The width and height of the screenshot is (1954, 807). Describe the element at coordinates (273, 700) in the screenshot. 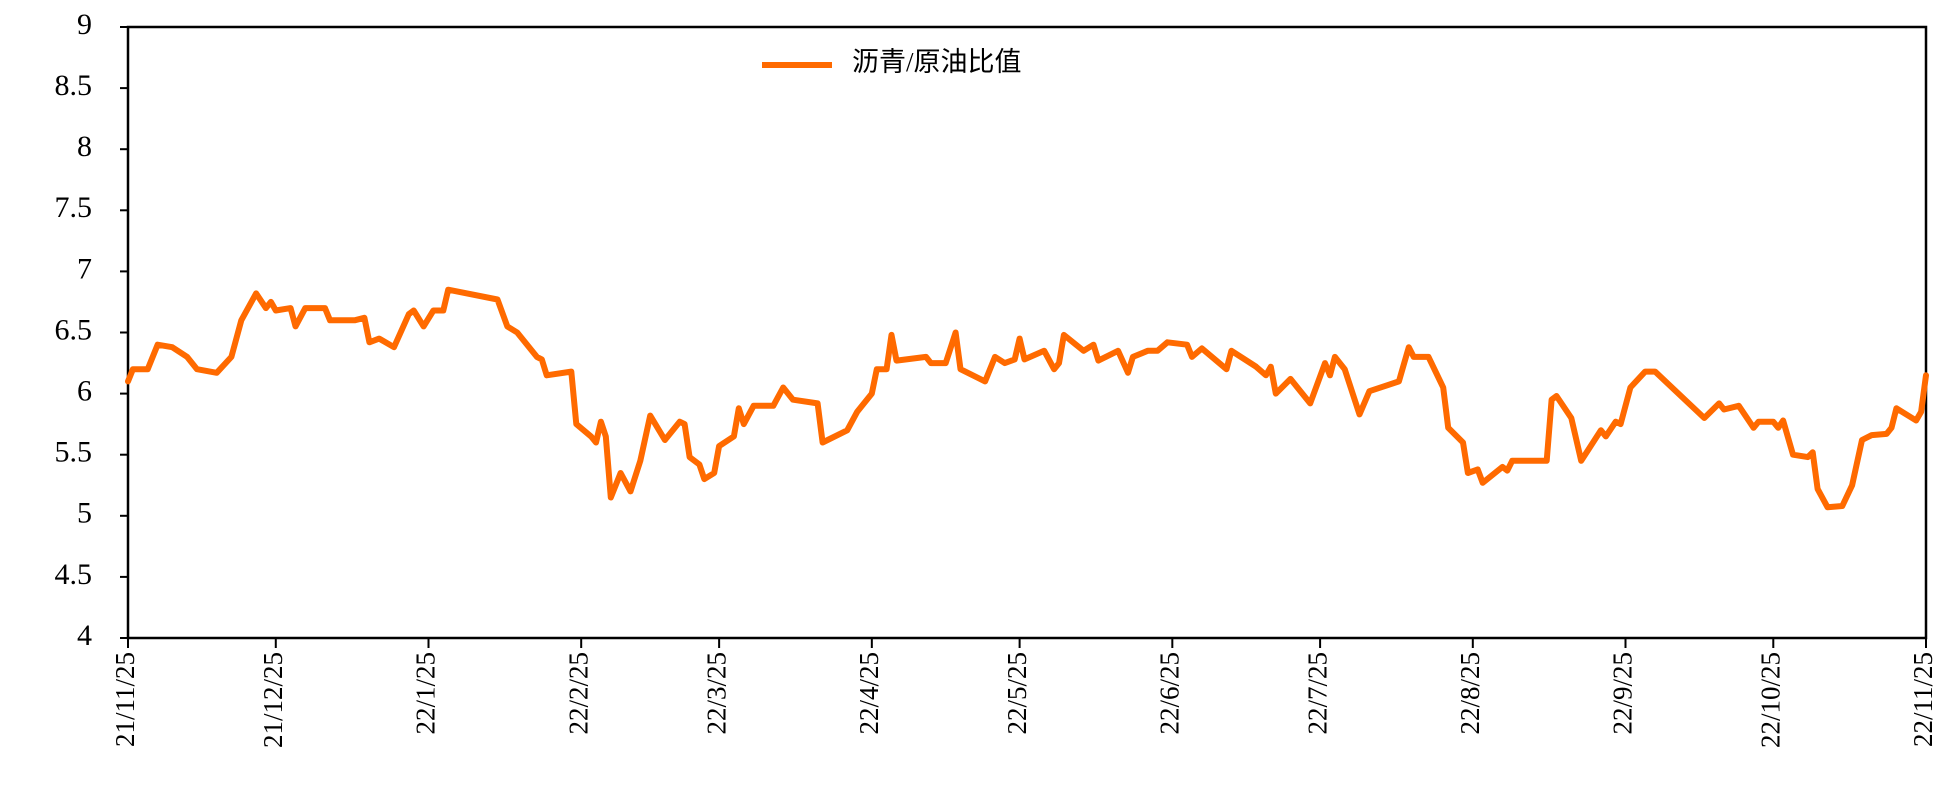

I see `x-tick-label: 21/12/25` at that location.